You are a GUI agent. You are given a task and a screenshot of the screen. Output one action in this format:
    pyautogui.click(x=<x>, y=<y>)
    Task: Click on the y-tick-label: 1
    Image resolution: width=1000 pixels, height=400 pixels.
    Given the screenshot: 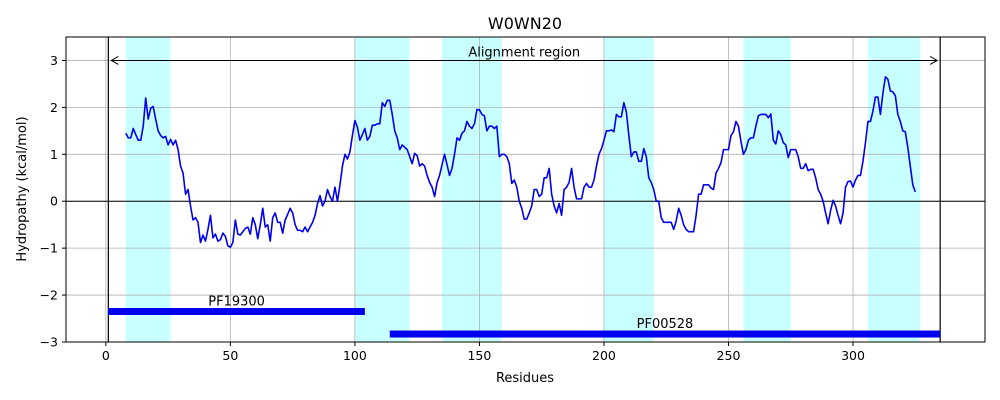 What is the action you would take?
    pyautogui.click(x=54, y=154)
    